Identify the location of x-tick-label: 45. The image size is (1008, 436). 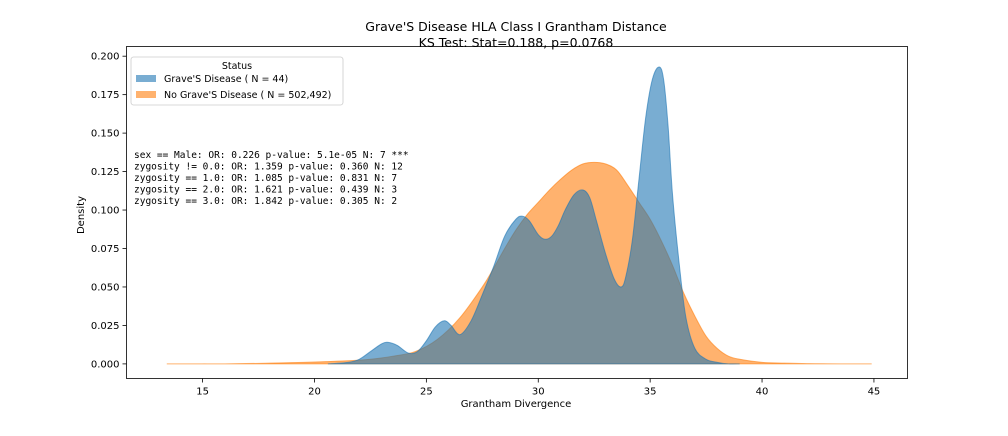
(874, 392).